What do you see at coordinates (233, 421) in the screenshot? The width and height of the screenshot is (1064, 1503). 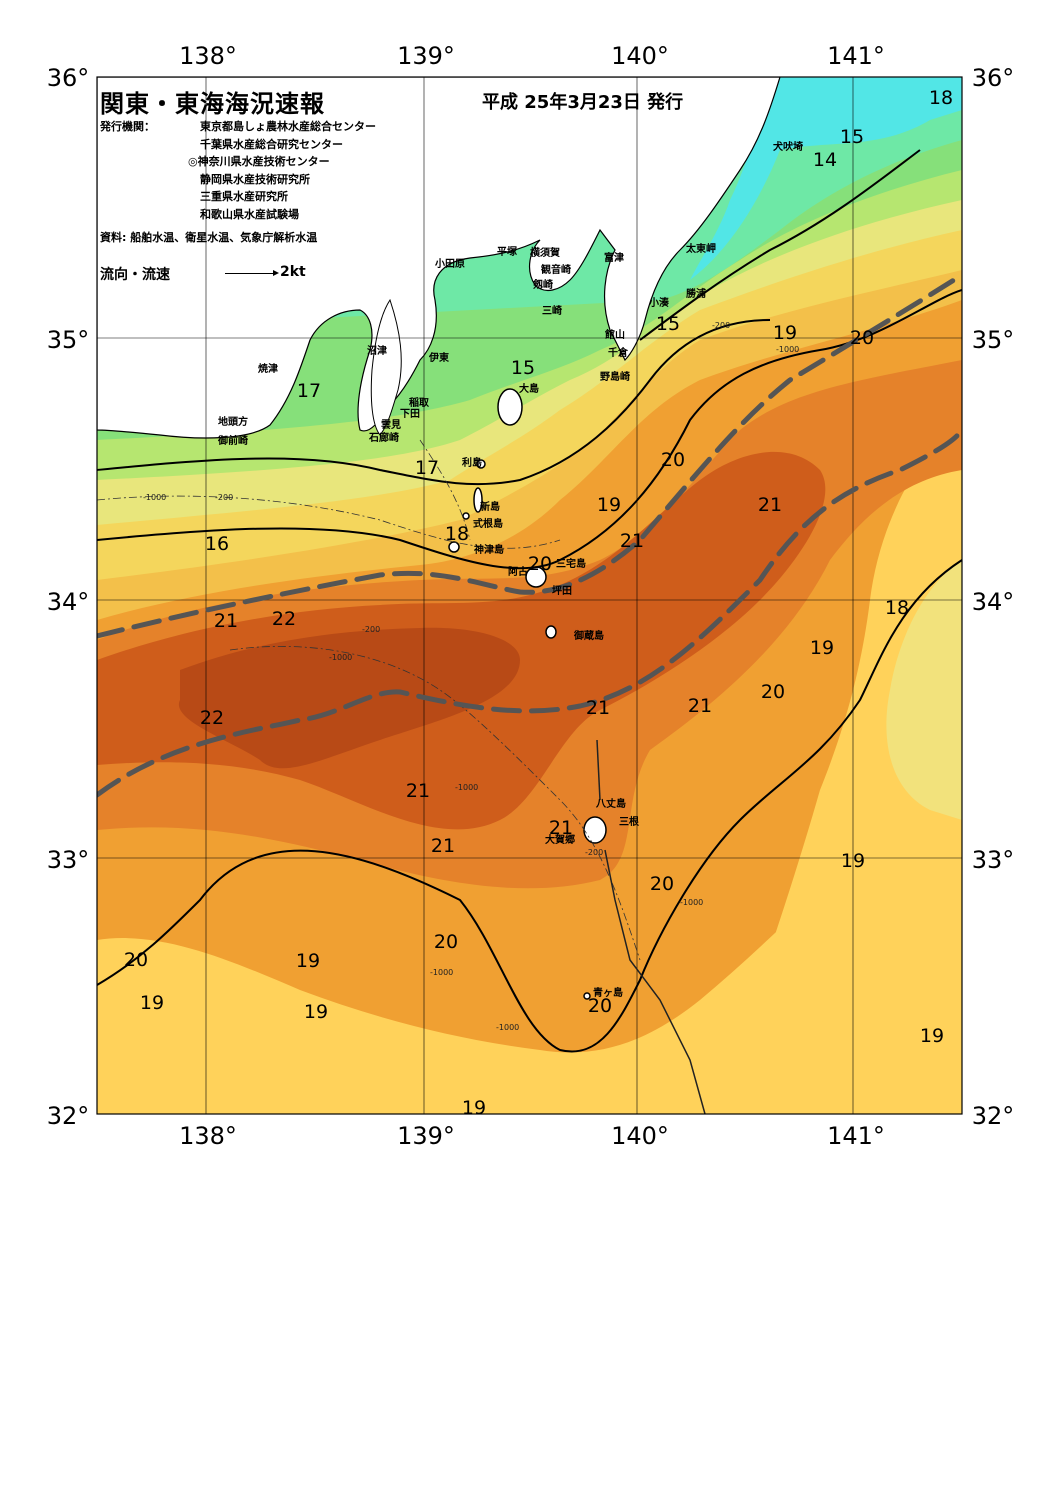 I see `place-label: 地頭方` at bounding box center [233, 421].